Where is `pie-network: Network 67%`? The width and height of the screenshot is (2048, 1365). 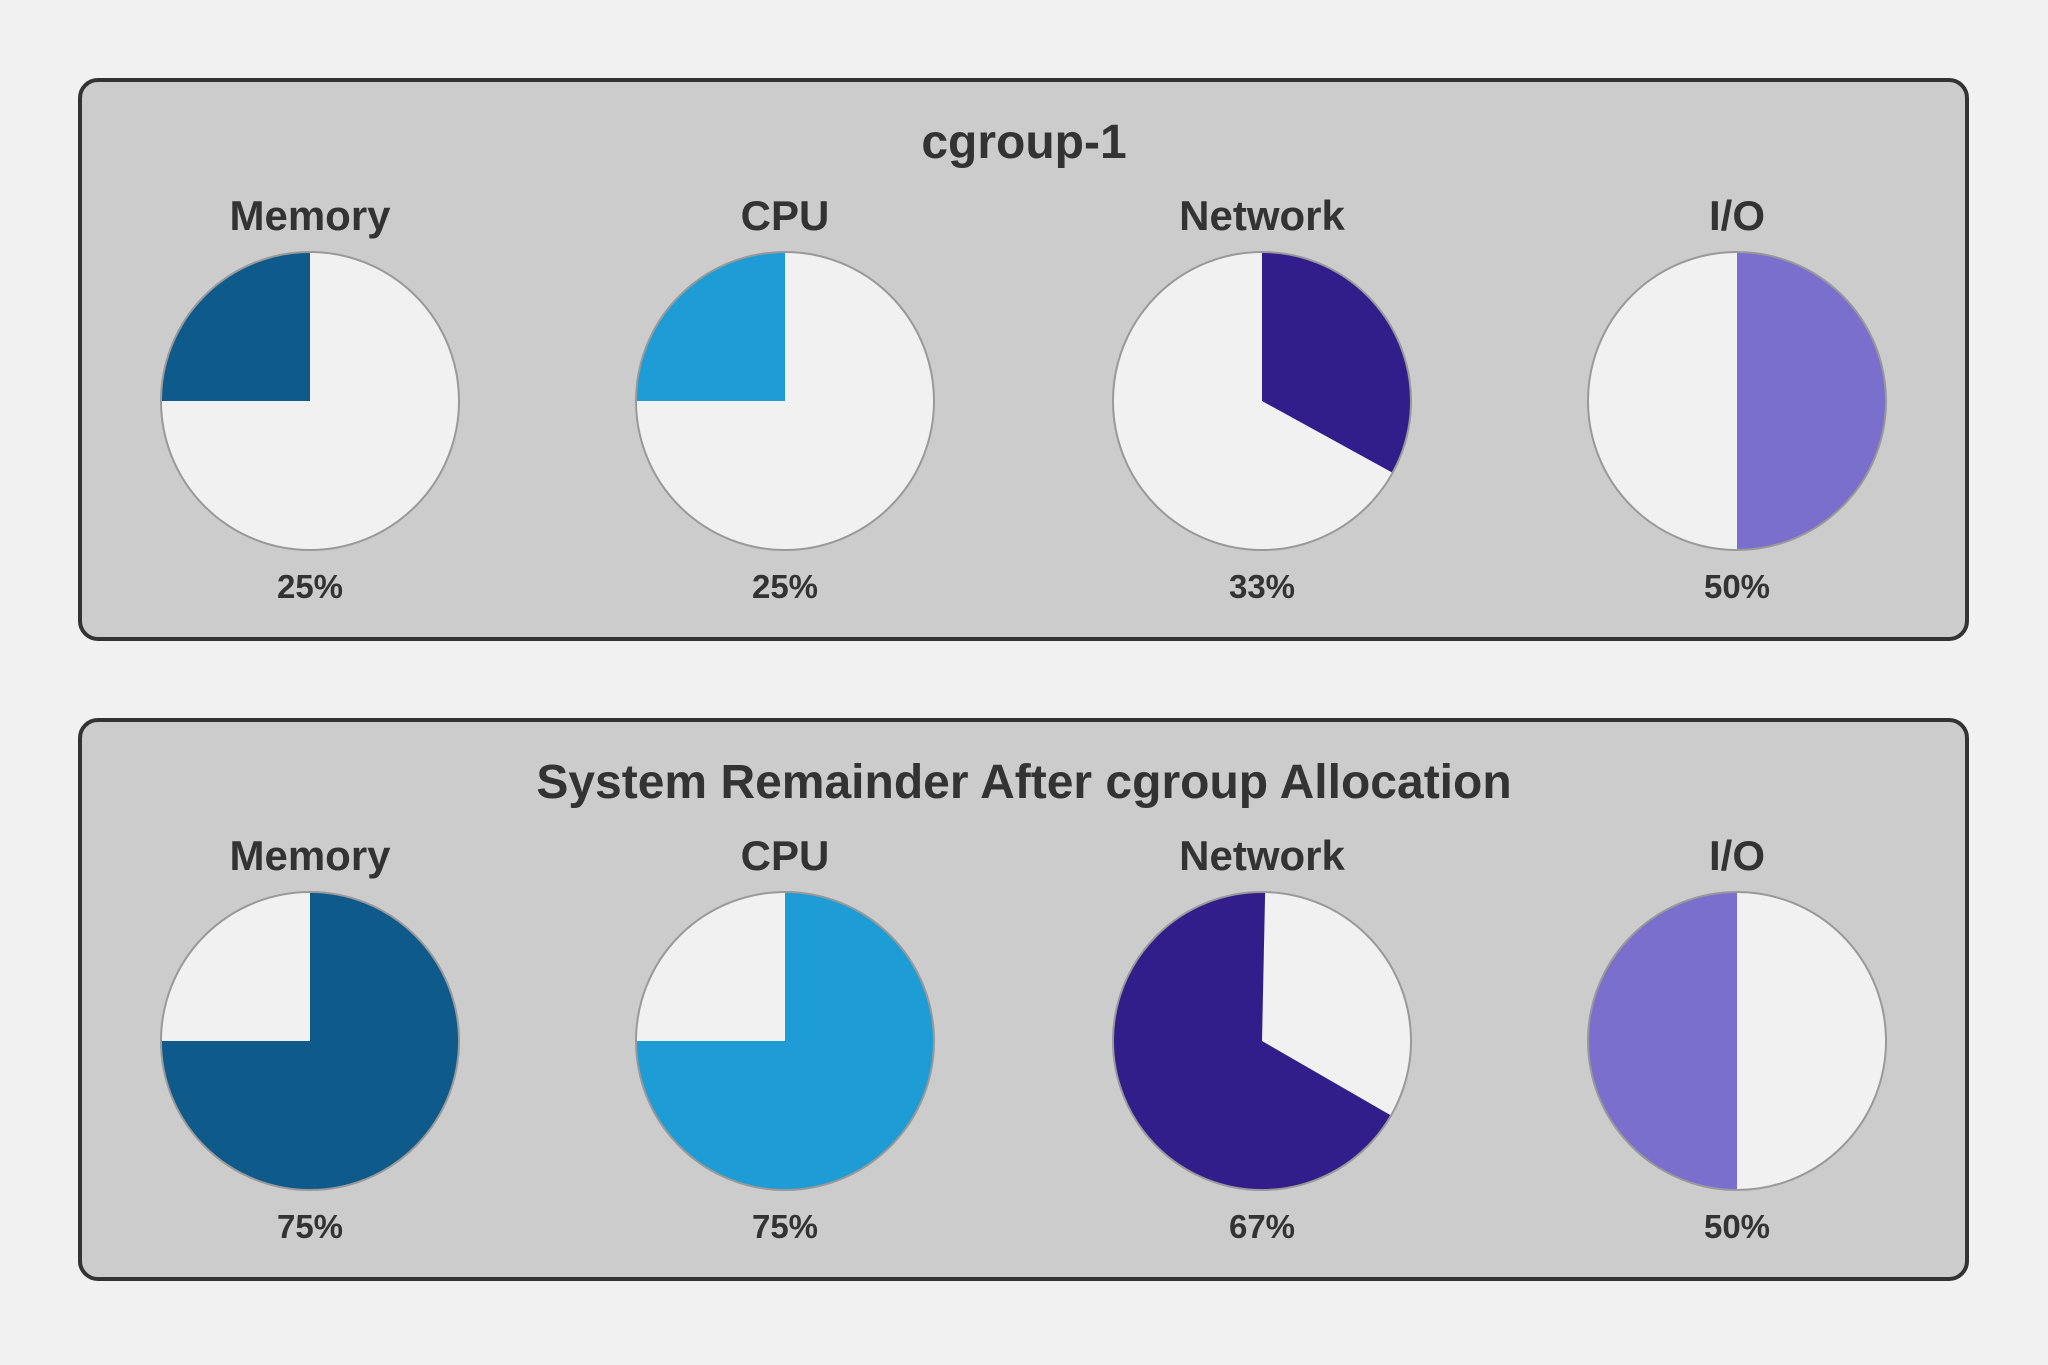 pie-network: Network 67% is located at coordinates (1262, 1038).